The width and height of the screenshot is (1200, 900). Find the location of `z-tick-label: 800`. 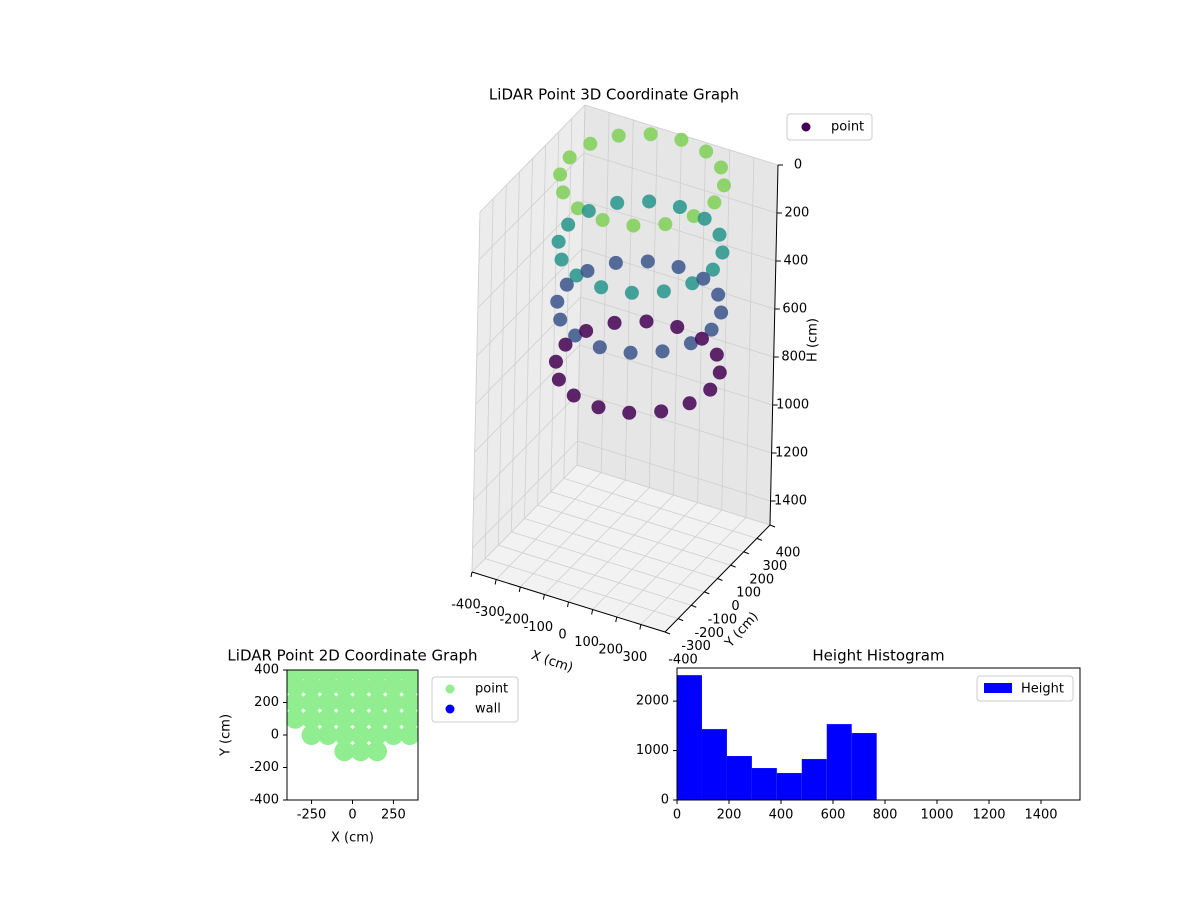

z-tick-label: 800 is located at coordinates (793, 357).